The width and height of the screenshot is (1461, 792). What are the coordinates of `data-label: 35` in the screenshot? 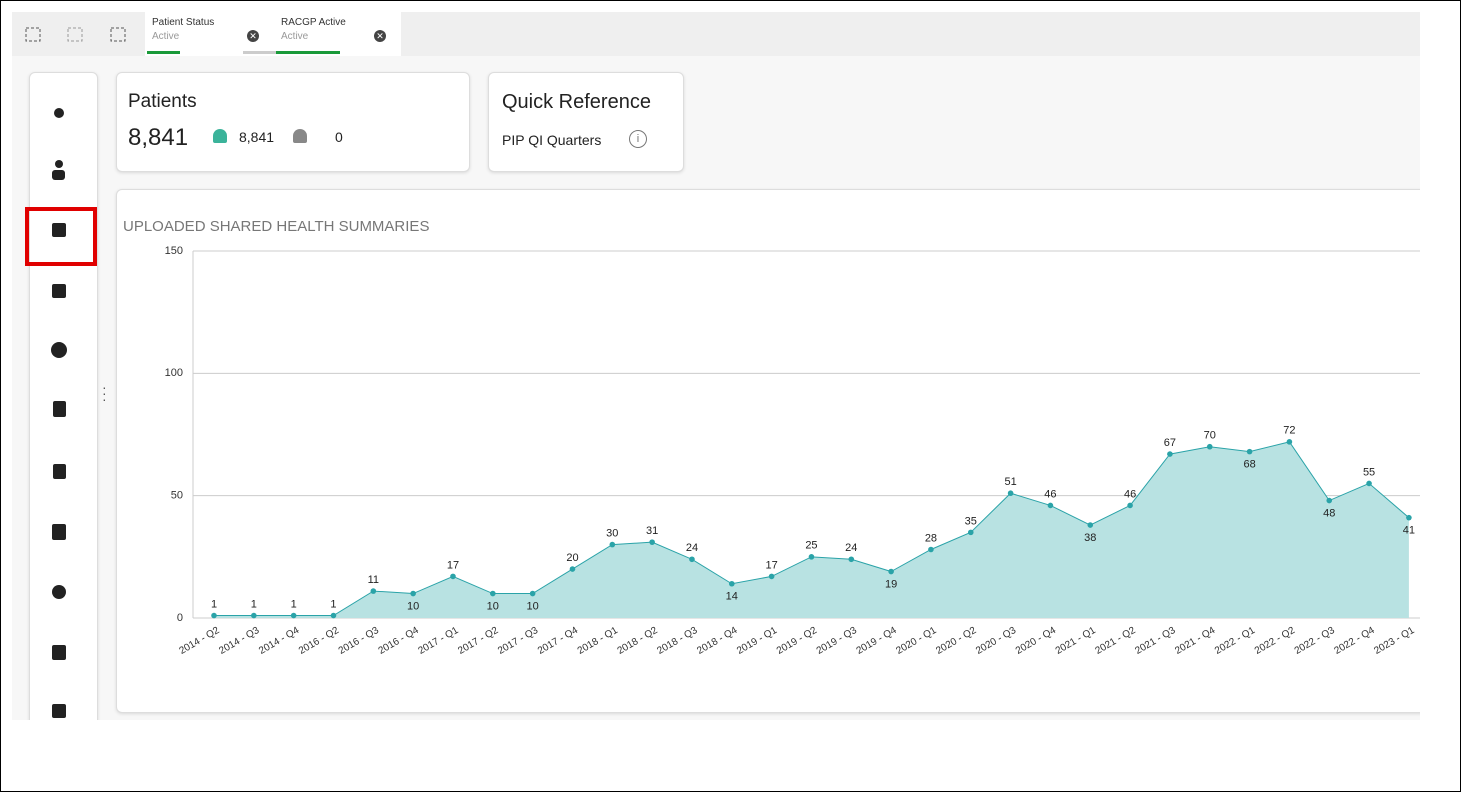 It's located at (971, 521).